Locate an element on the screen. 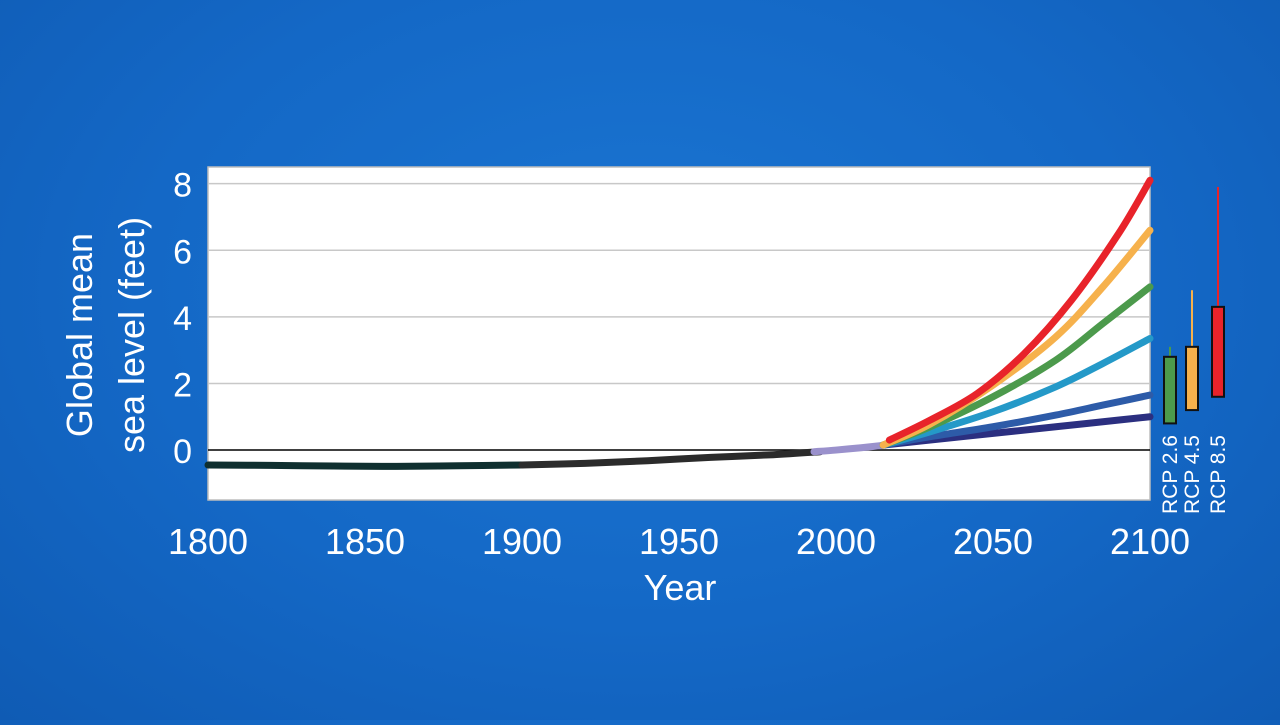  y-tick-labels: 0 2 4 6 8 is located at coordinates (182, 319).